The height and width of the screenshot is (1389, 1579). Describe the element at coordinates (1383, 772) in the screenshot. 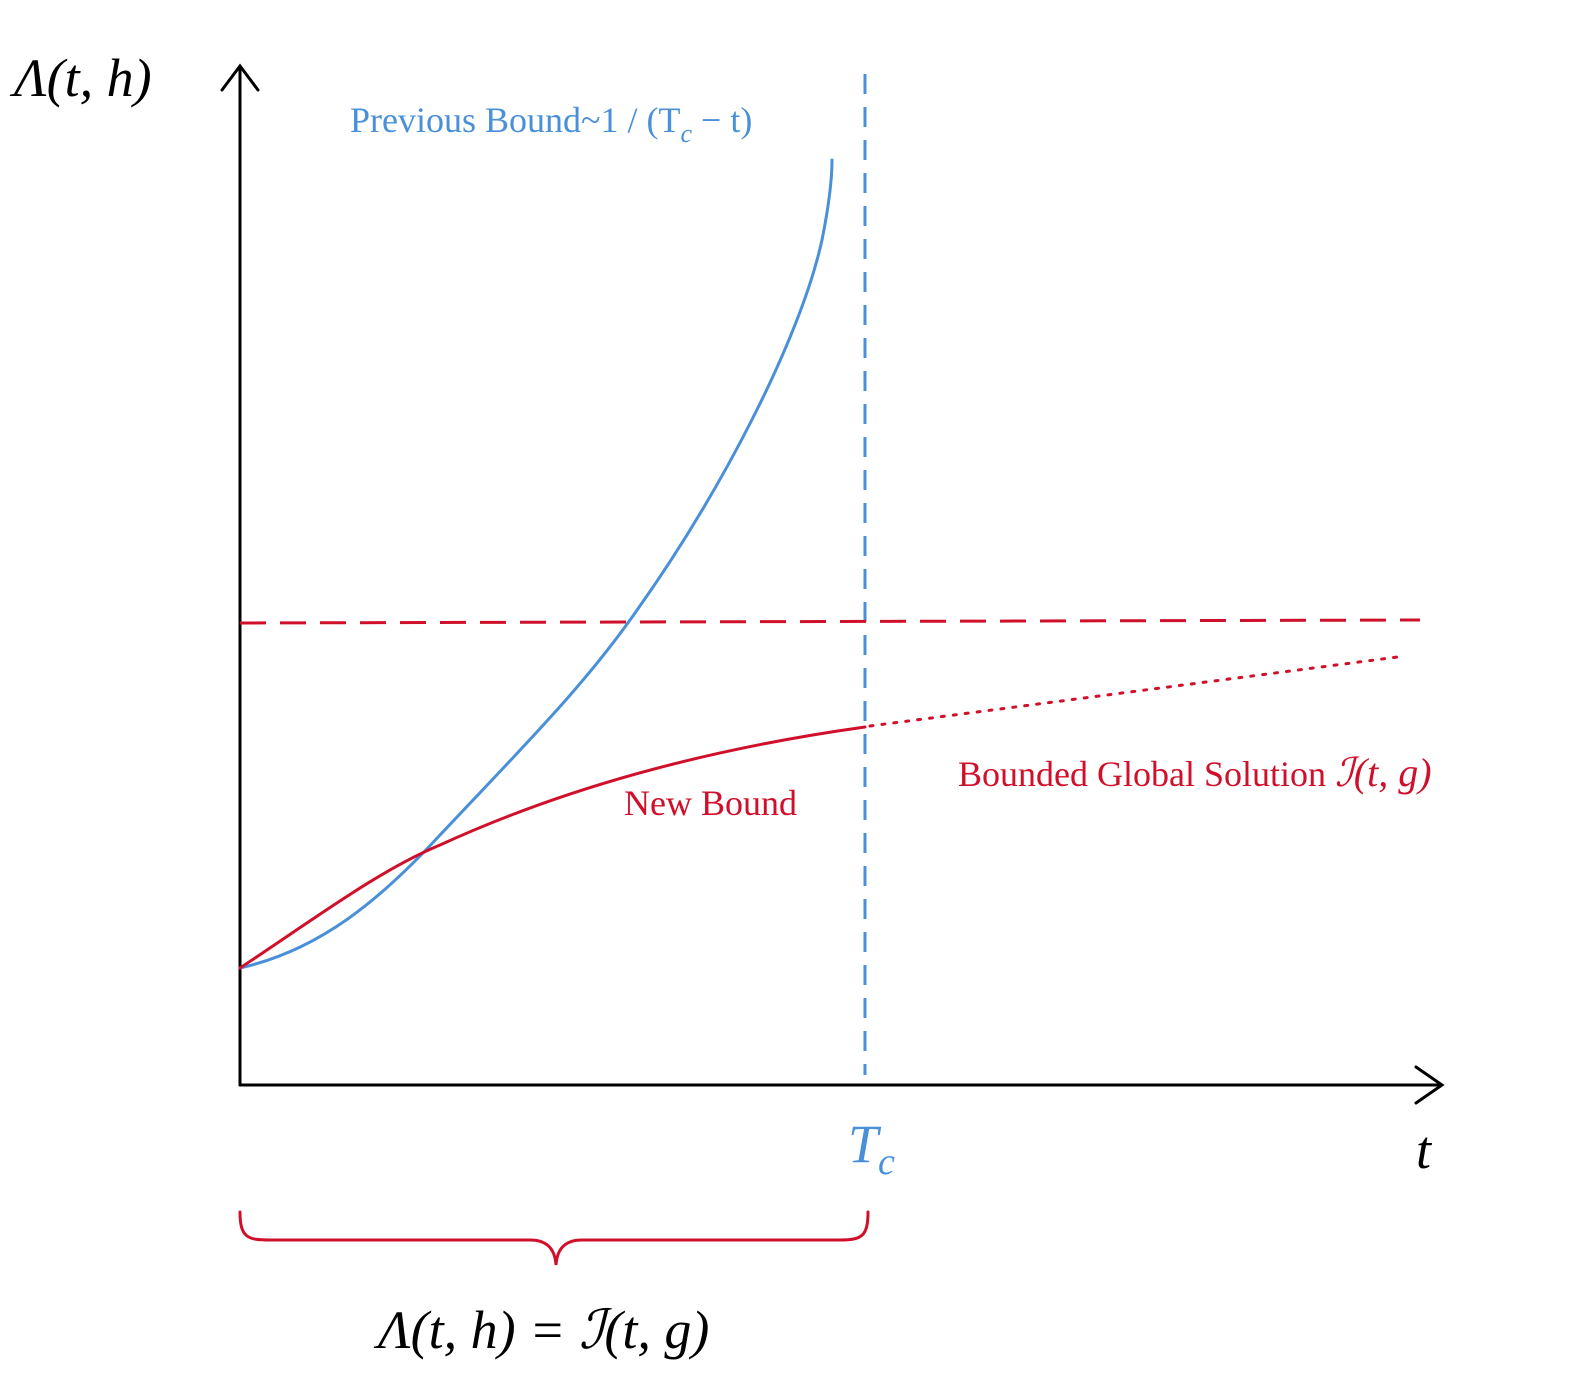

I see `gs-math: ℐ(t, g)` at that location.